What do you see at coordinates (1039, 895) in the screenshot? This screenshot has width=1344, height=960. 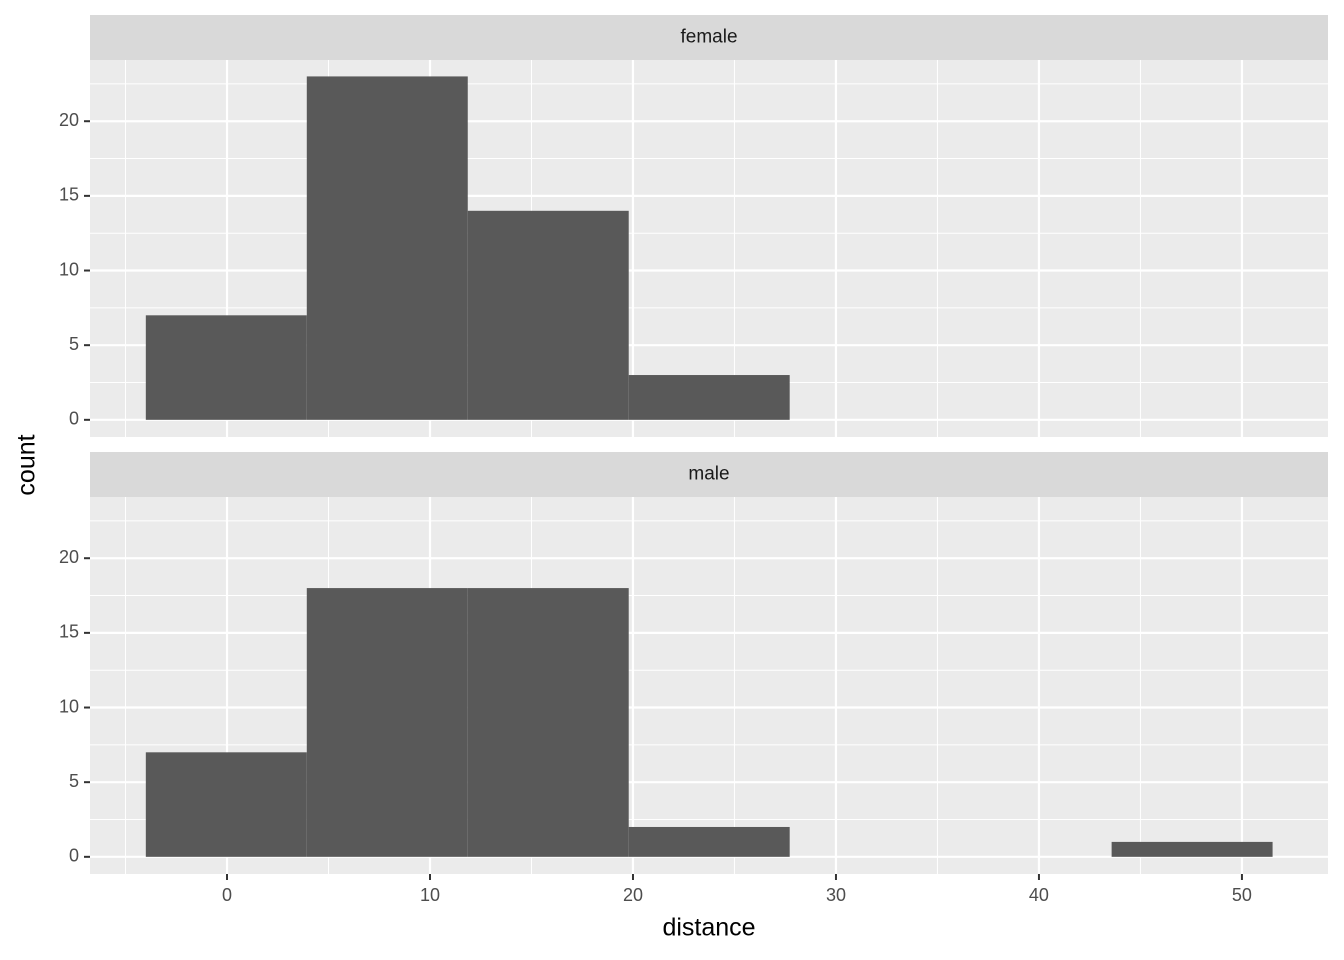 I see `x-tick-label: 40` at bounding box center [1039, 895].